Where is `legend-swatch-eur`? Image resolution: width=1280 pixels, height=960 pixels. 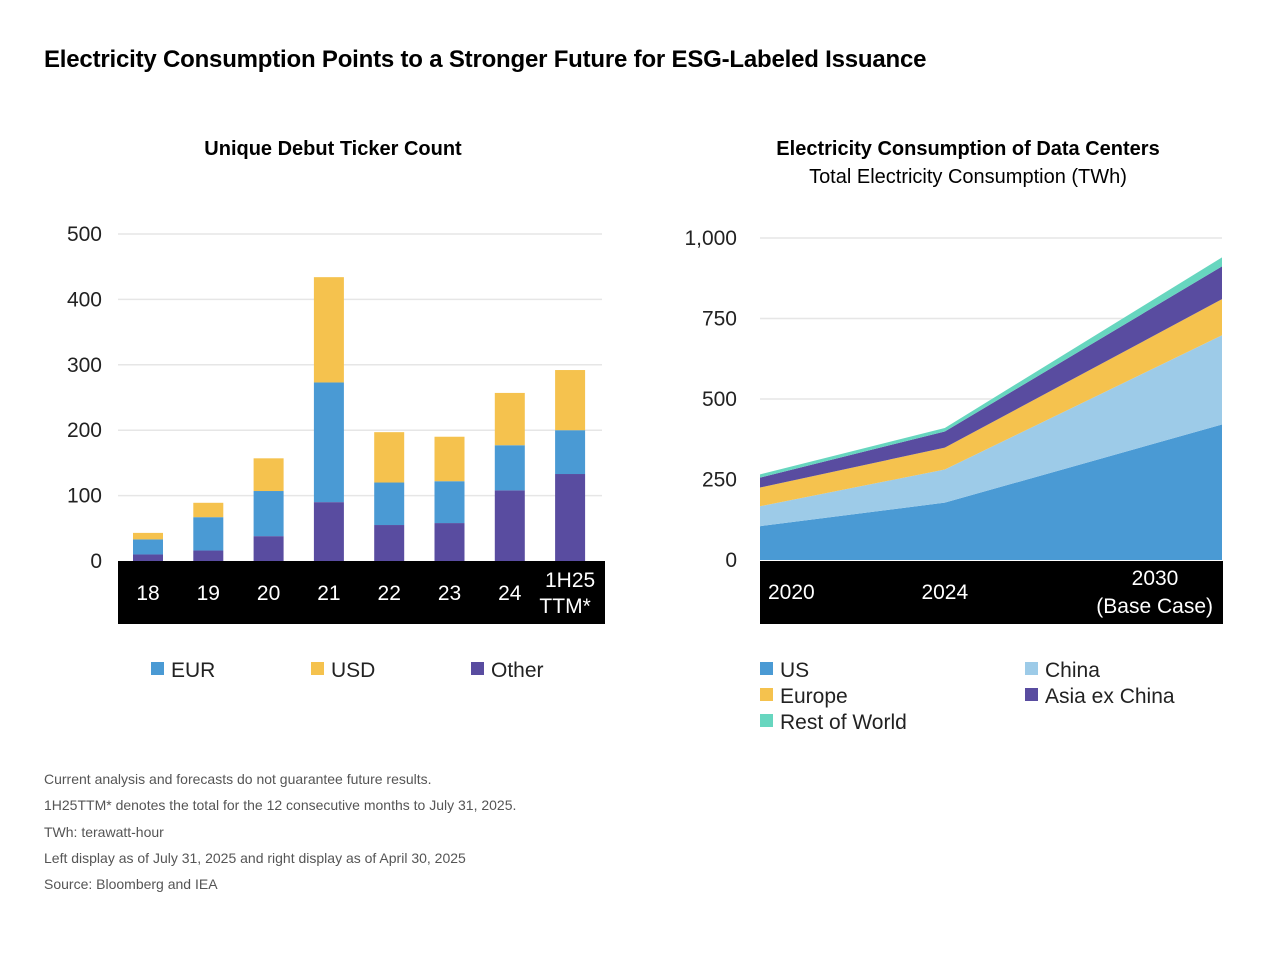 legend-swatch-eur is located at coordinates (157, 668).